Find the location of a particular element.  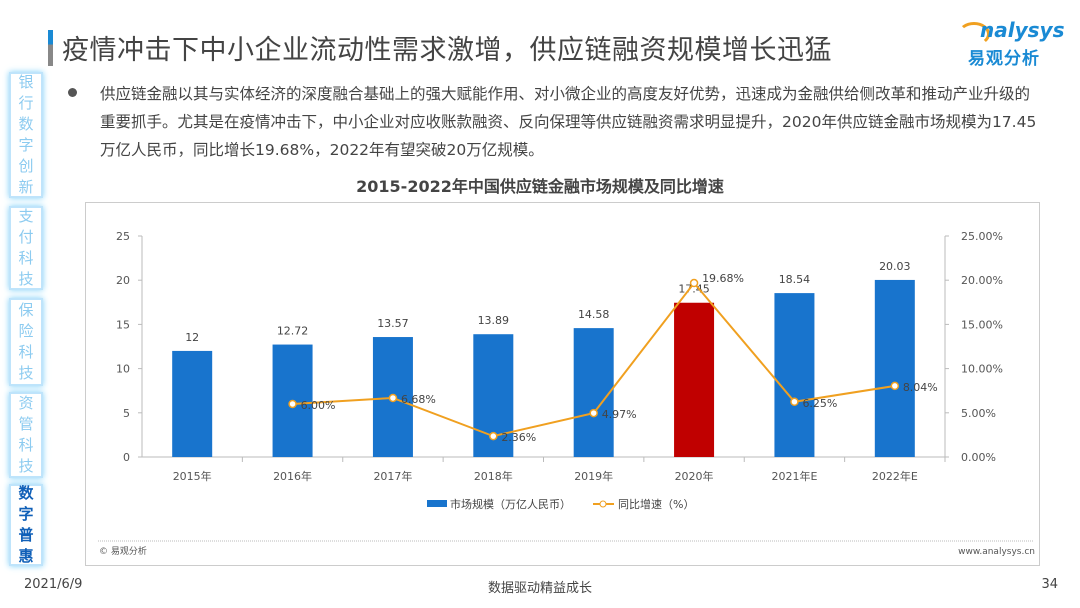

x-tick-label: 2020年 is located at coordinates (694, 476).